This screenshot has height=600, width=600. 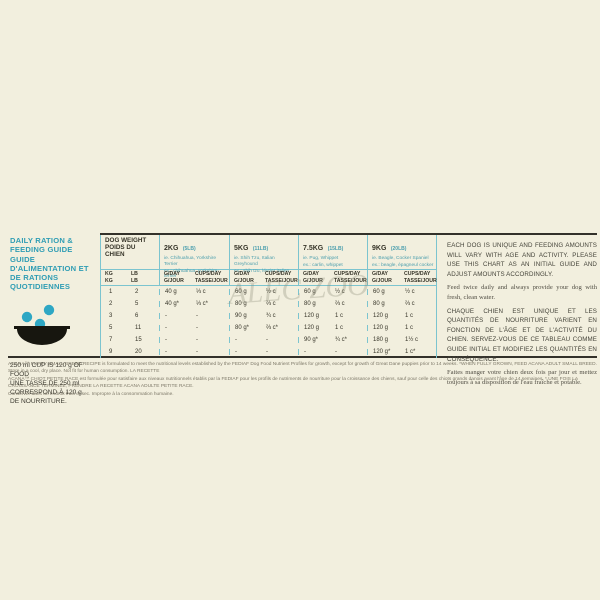 What do you see at coordinates (171, 248) in the screenshot?
I see `group-weight: 2KG` at bounding box center [171, 248].